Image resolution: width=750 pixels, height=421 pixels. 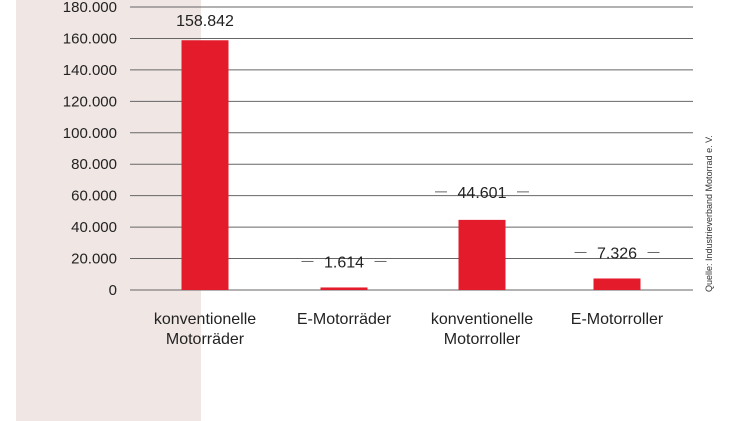 What do you see at coordinates (344, 319) in the screenshot?
I see `category-label: E-Motorräder` at bounding box center [344, 319].